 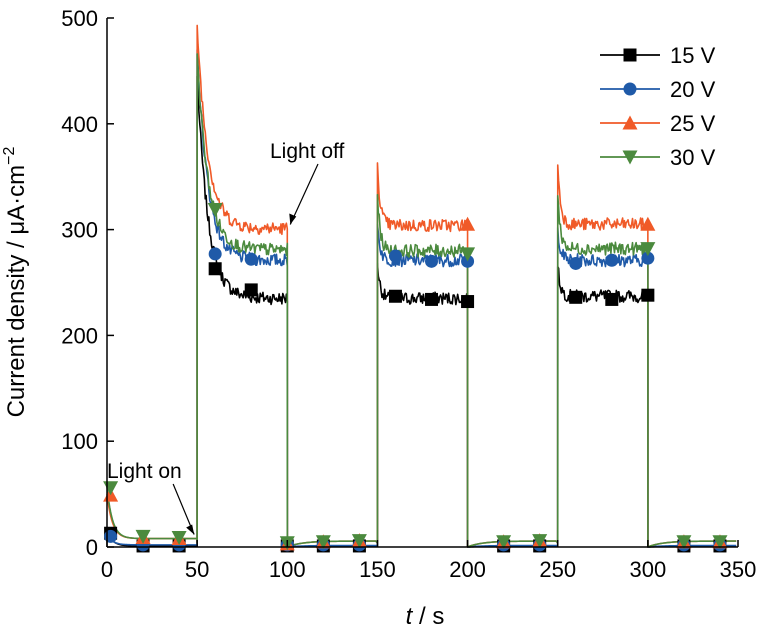 I want to click on legend-marker-20v, so click(x=630, y=89).